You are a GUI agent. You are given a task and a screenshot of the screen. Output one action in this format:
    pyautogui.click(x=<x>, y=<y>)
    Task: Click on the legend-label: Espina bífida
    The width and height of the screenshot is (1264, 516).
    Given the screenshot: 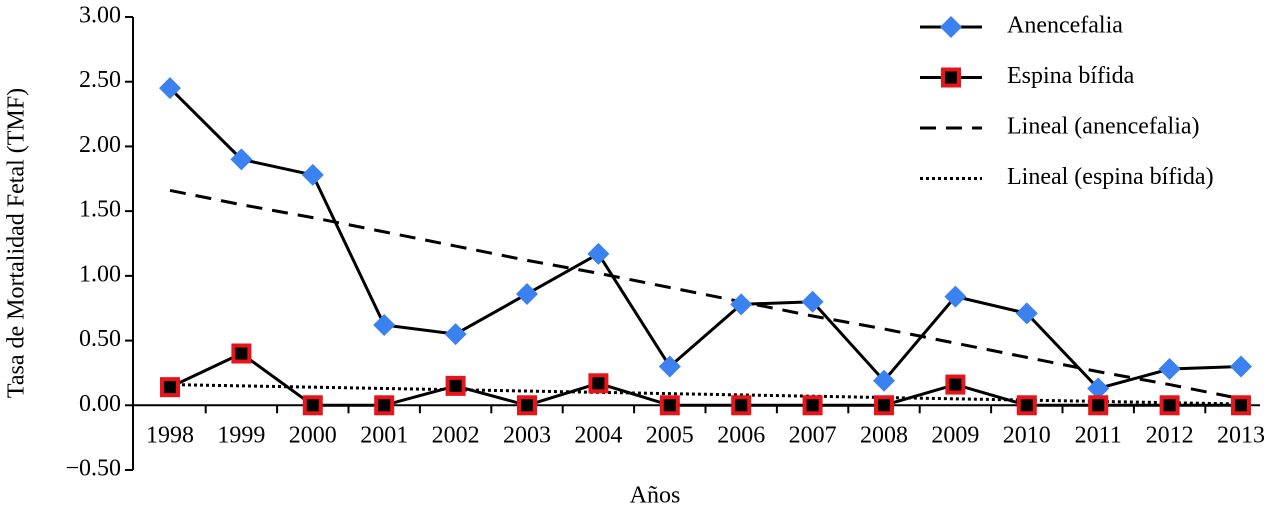 What is the action you would take?
    pyautogui.click(x=1071, y=76)
    